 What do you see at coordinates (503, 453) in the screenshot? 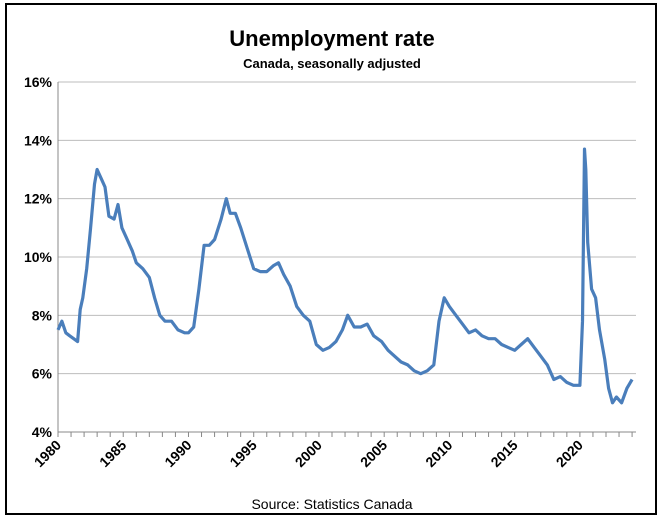
I see `x-tick-label: 2015` at bounding box center [503, 453].